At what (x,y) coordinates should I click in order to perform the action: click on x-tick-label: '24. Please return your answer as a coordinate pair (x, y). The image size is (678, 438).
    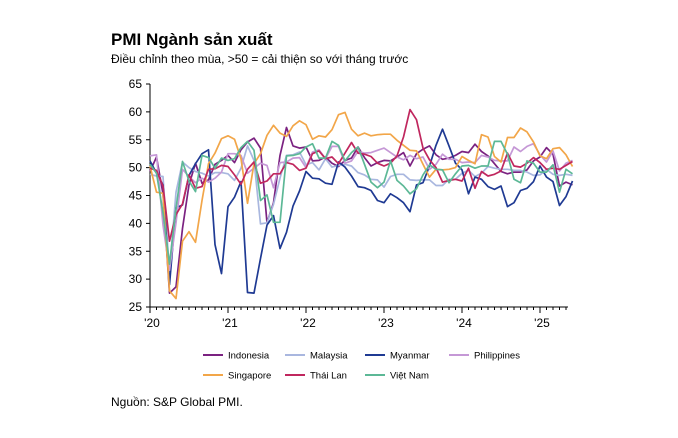
    Looking at the image, I should click on (464, 323).